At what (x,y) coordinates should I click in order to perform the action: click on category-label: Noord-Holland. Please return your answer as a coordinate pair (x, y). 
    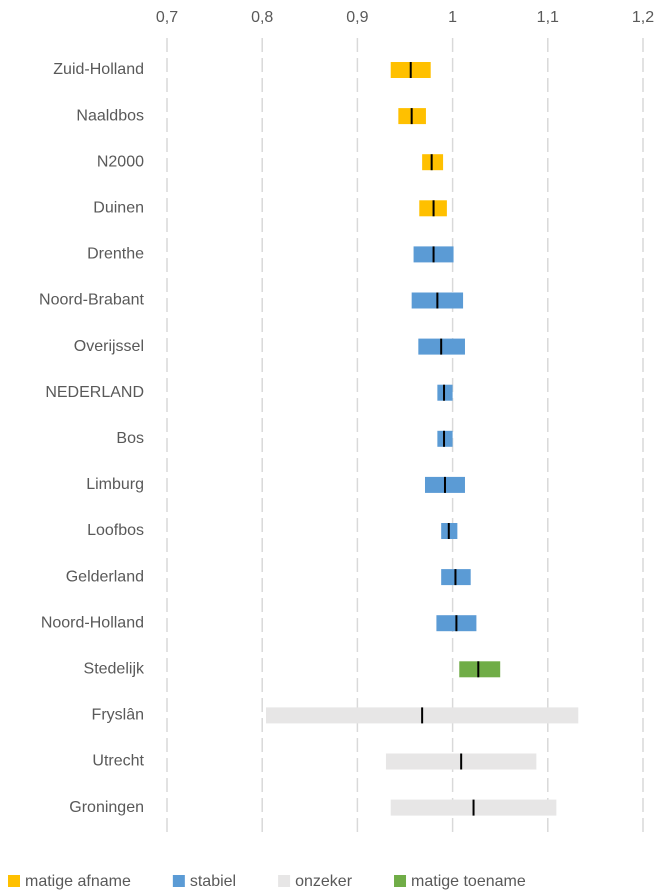
    Looking at the image, I should click on (92, 622).